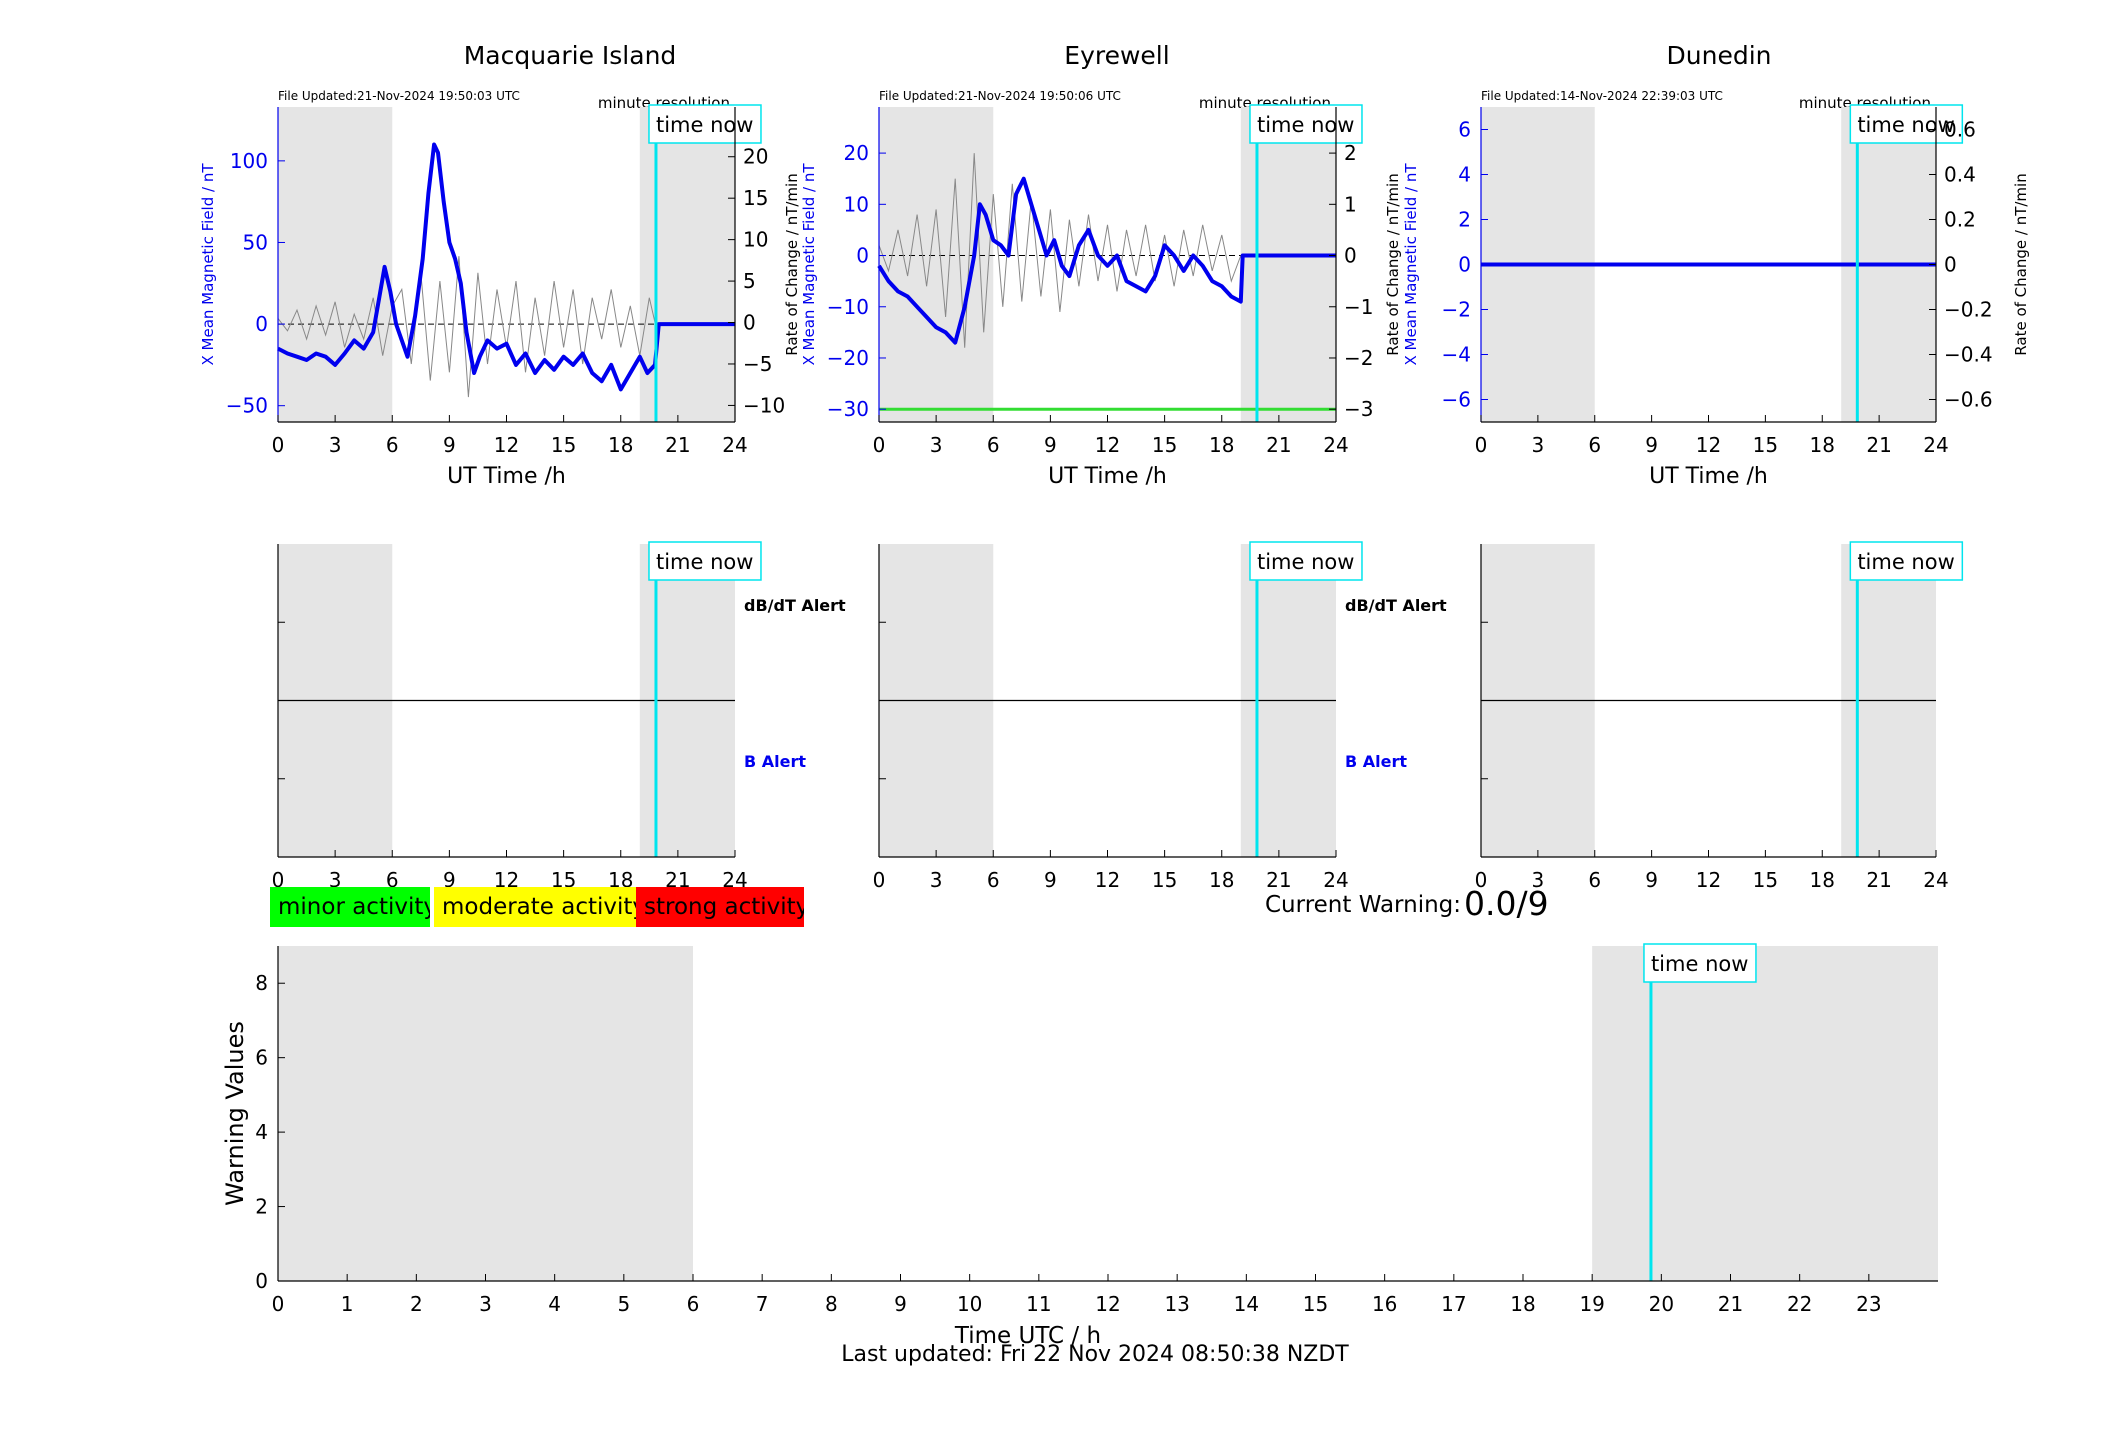  What do you see at coordinates (1107, 445) in the screenshot?
I see `station-chart-2-x-tick-label: 12` at bounding box center [1107, 445].